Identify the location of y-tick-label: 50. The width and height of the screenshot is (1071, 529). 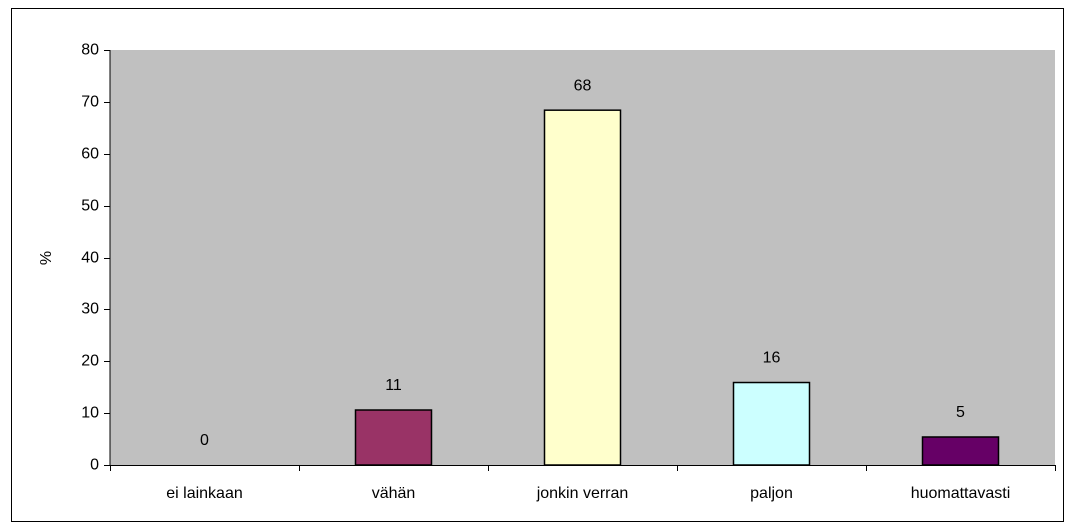
(90, 206).